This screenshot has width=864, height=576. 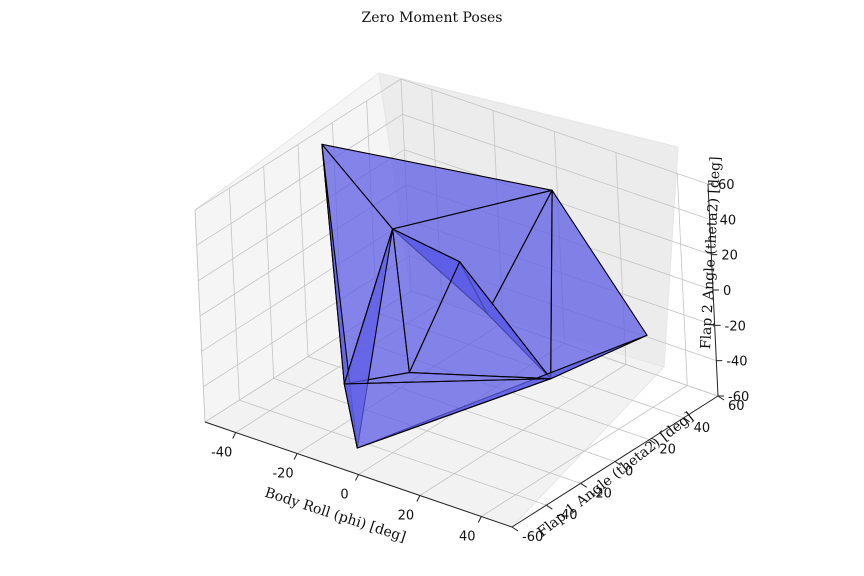 I want to click on z-tick-label: -60, so click(x=738, y=397).